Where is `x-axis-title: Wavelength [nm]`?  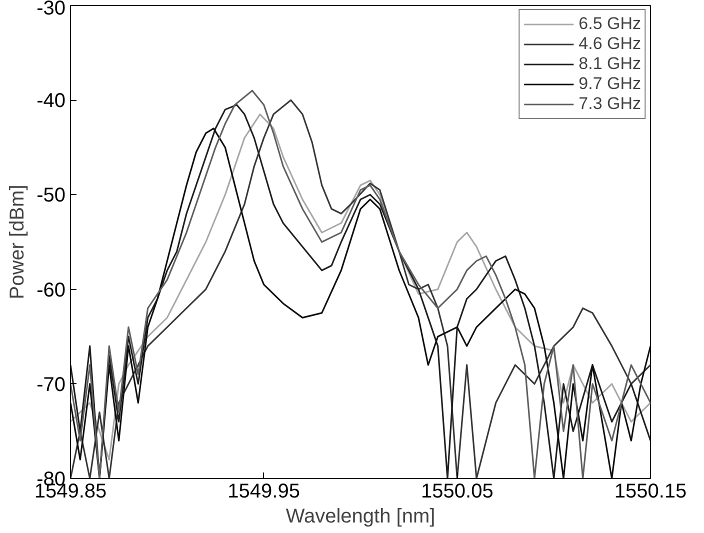
x-axis-title: Wavelength [nm] is located at coordinates (361, 517).